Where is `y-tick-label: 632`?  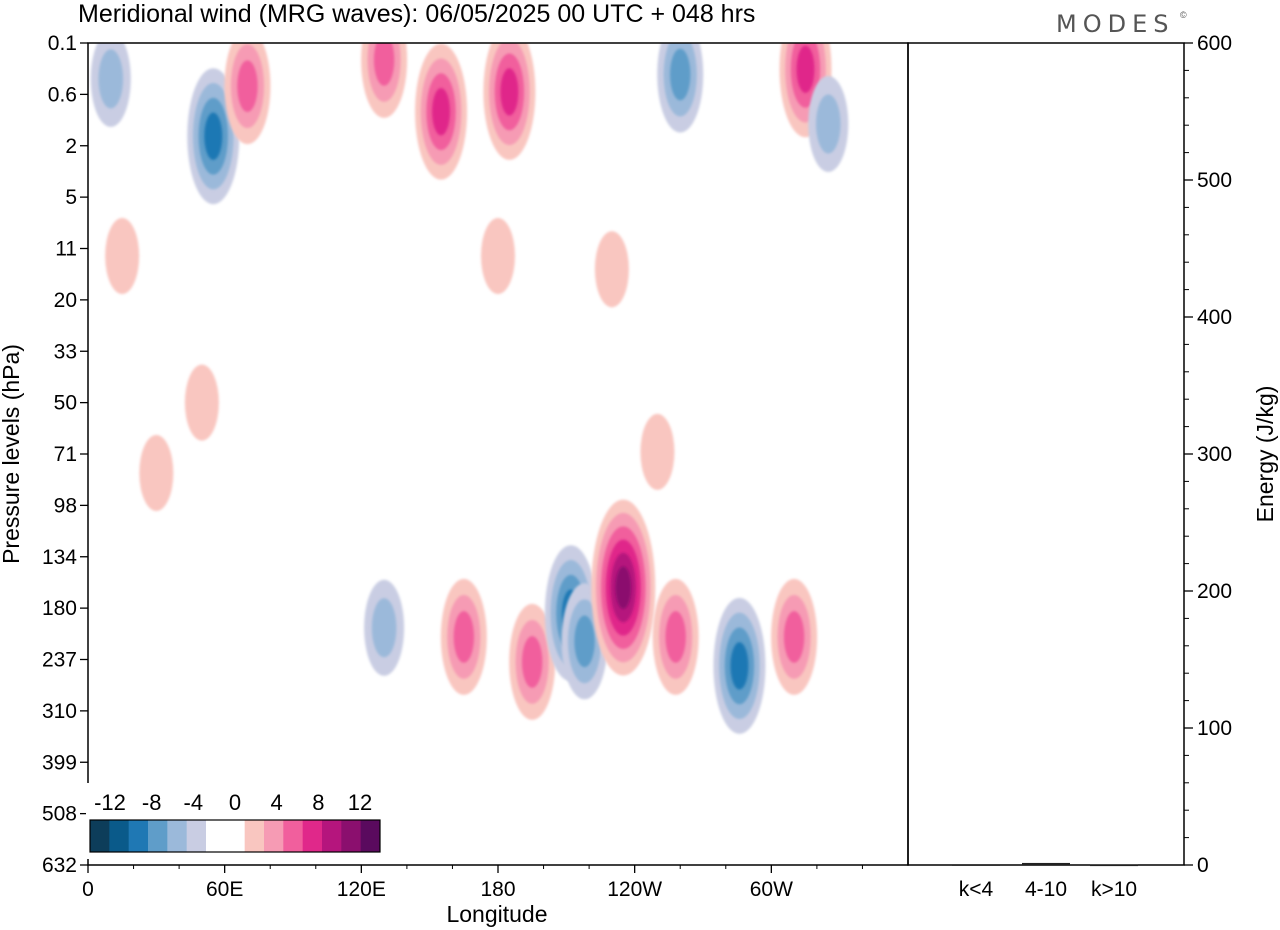 y-tick-label: 632 is located at coordinates (59, 865).